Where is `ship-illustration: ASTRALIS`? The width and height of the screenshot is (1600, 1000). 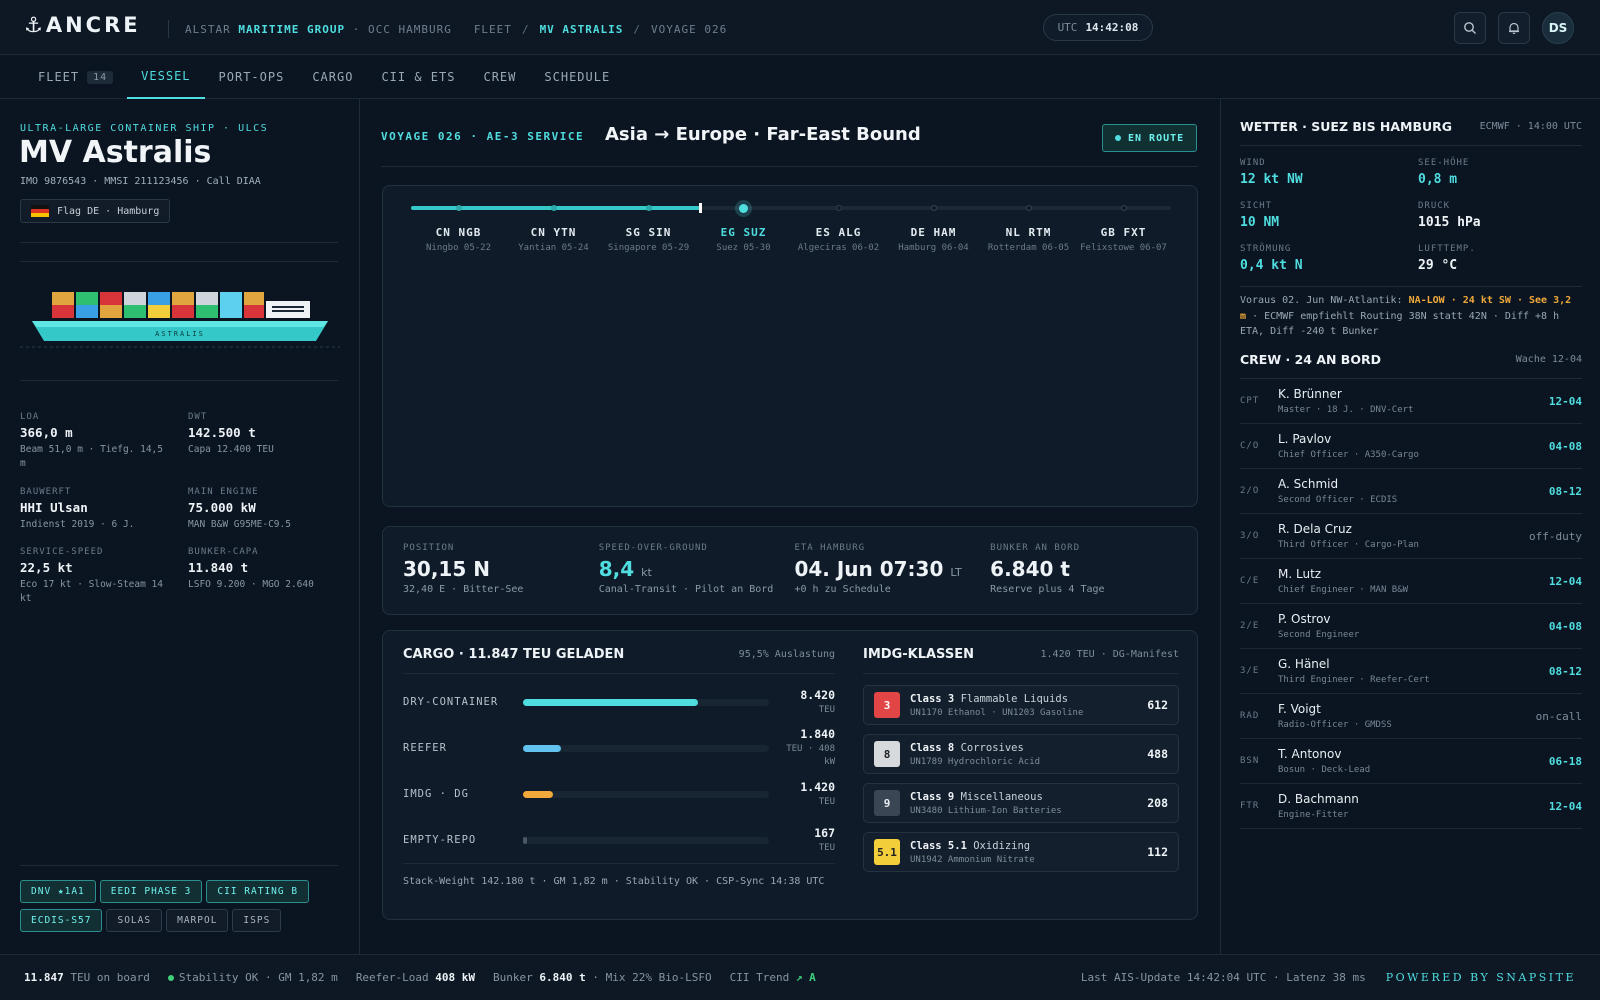
ship-illustration: ASTRALIS is located at coordinates (180, 320).